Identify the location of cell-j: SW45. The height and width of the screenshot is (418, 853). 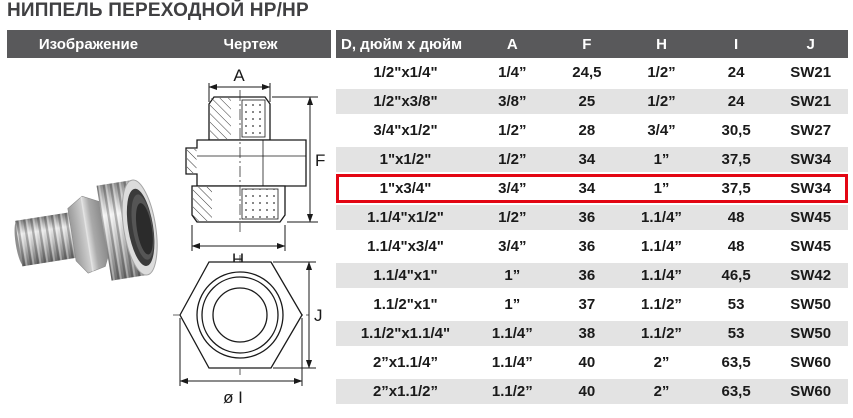
(811, 217).